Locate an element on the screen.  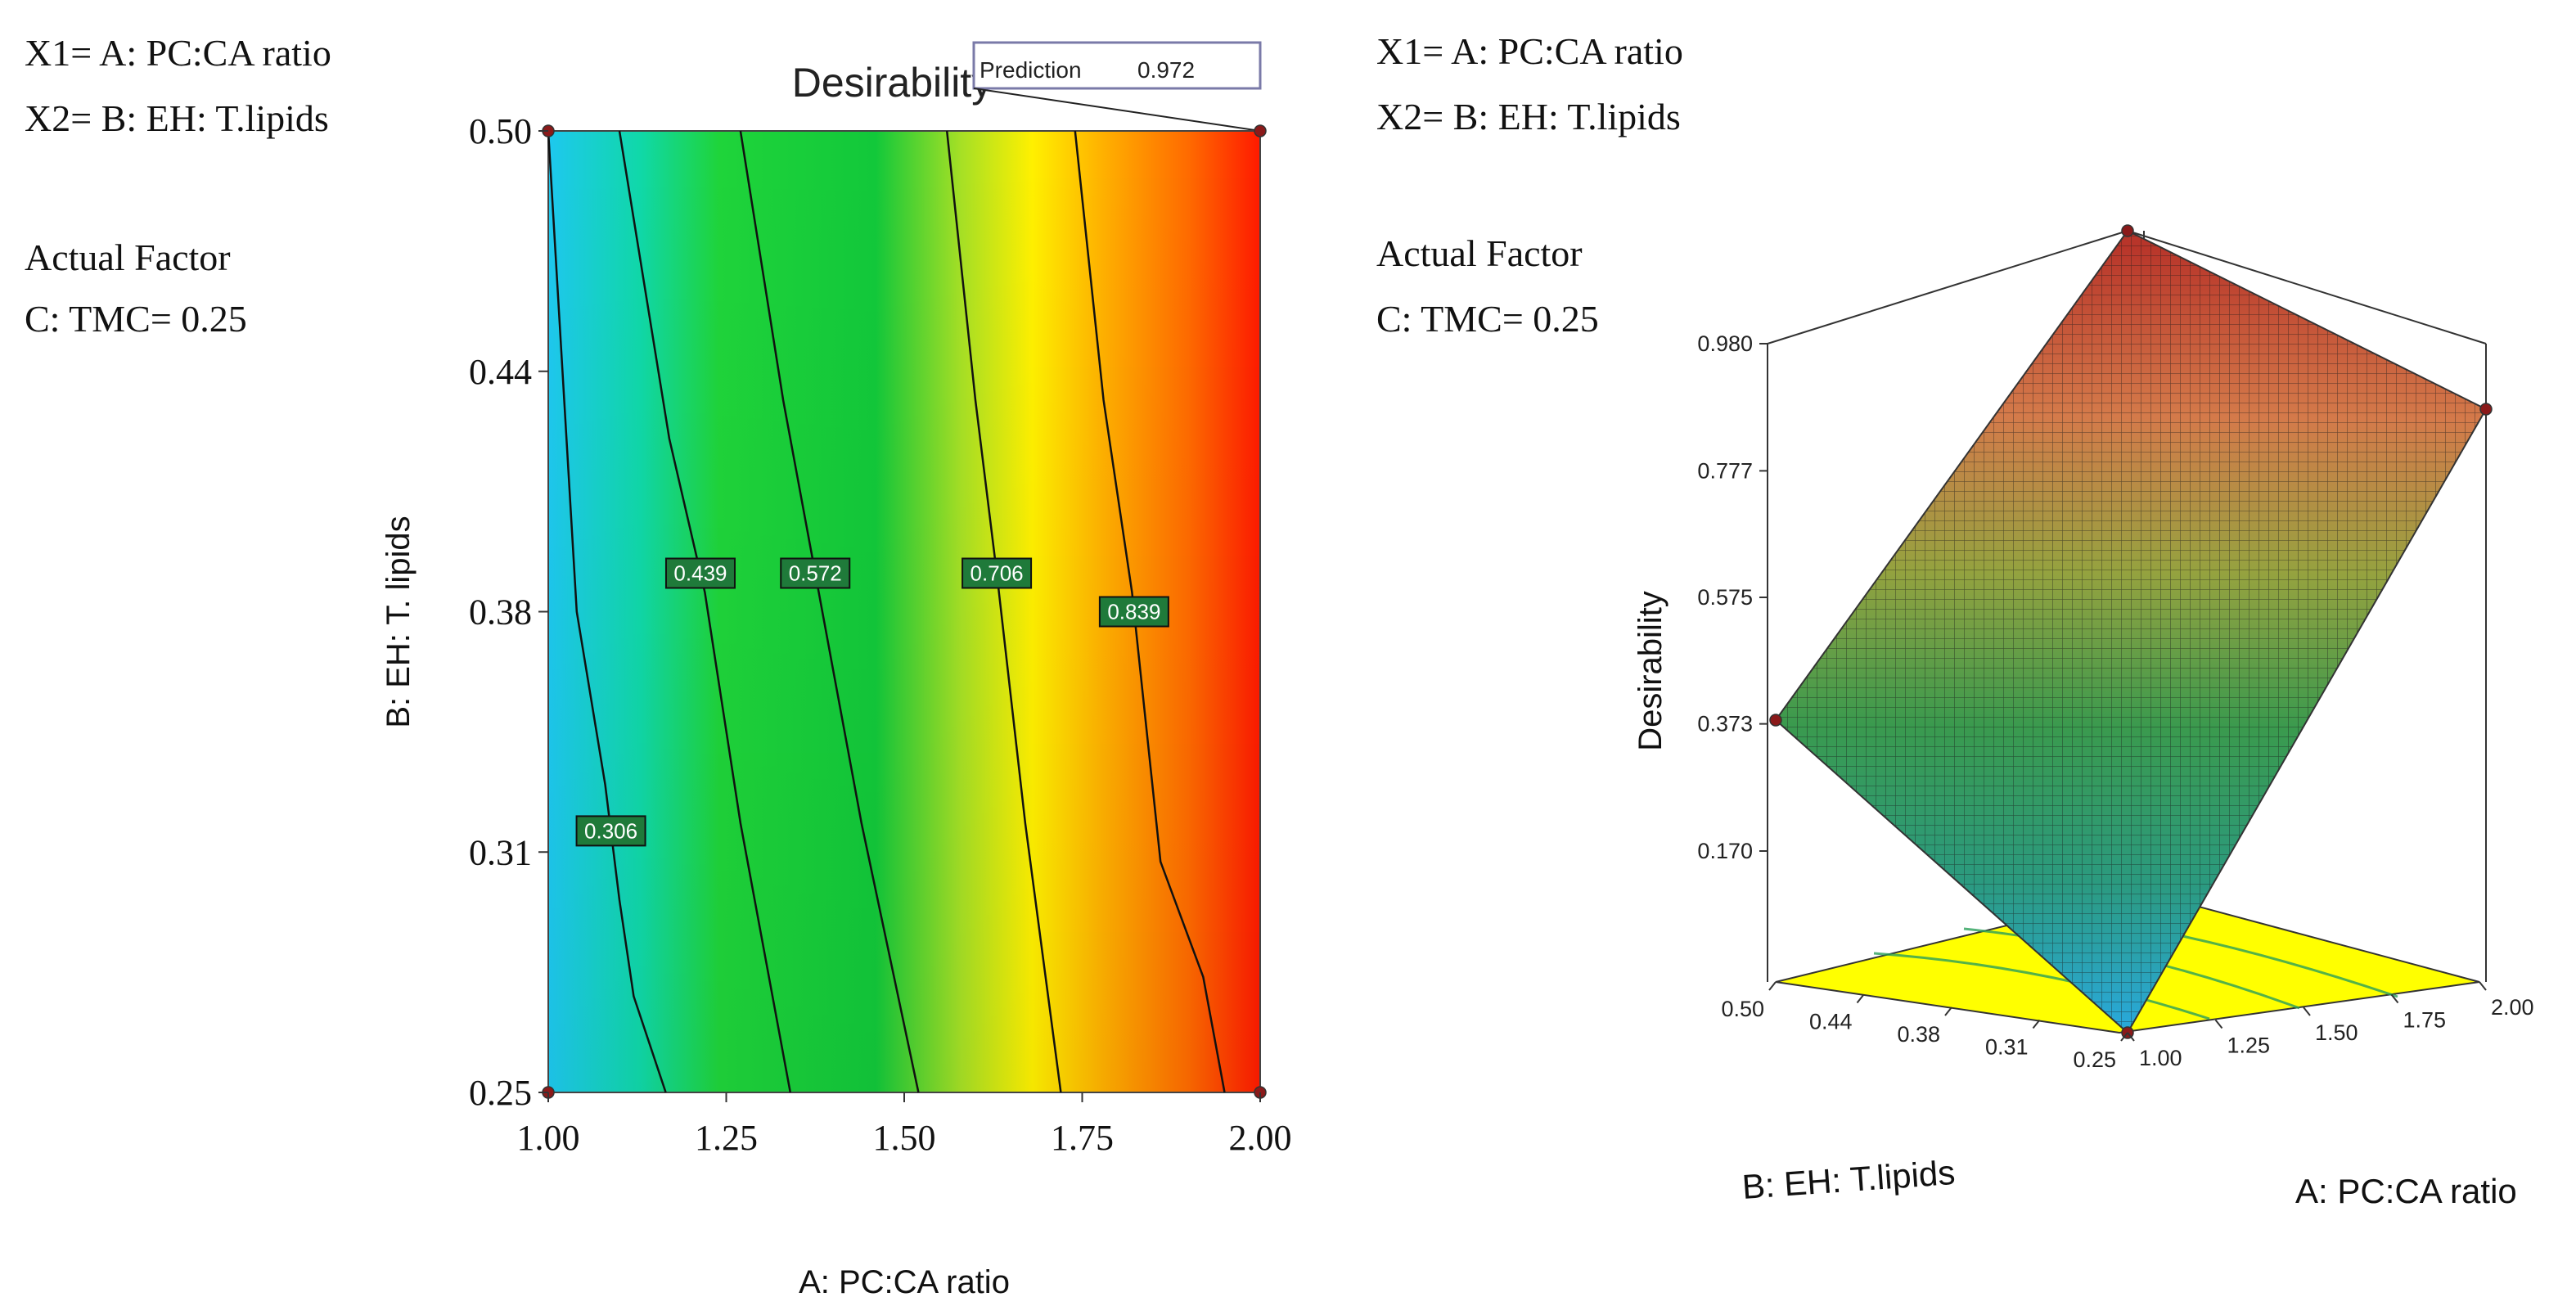
contour-label-text-1: 0.306 is located at coordinates (610, 830).